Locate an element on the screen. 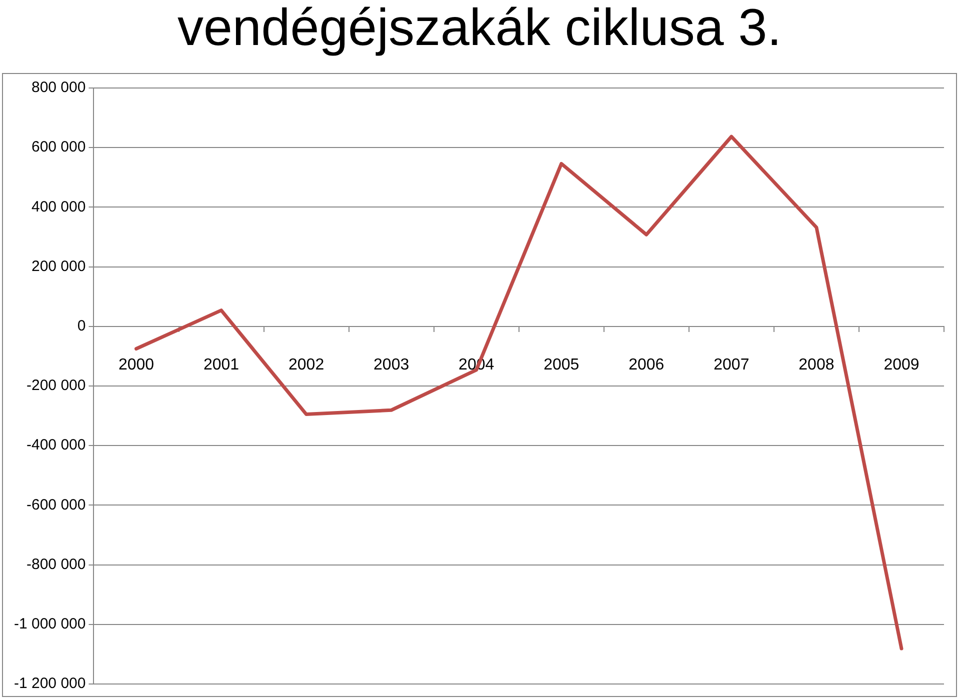 The width and height of the screenshot is (959, 699). y-tick-label: 800 000 is located at coordinates (58, 87).